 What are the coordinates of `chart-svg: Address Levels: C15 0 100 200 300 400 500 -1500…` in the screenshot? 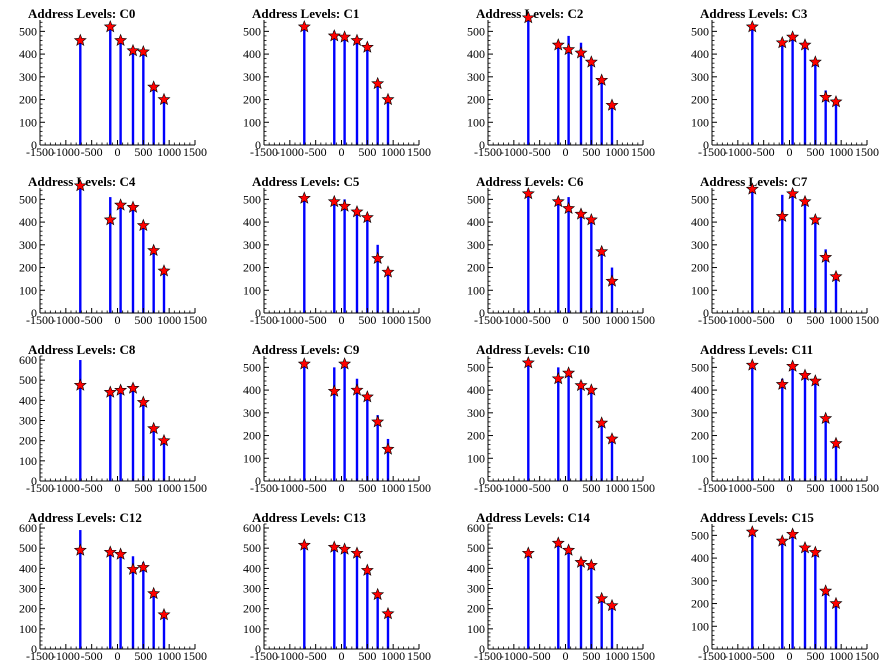 It's located at (785, 586).